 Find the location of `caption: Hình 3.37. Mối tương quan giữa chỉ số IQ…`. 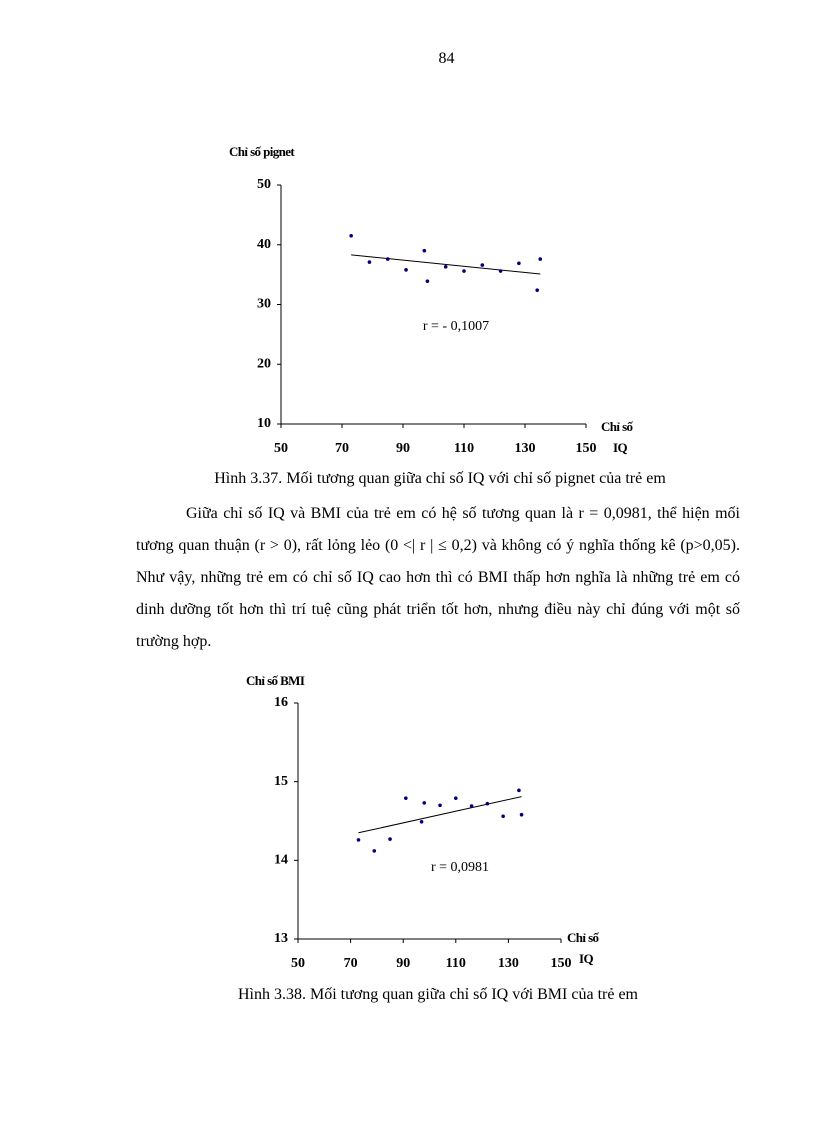

caption: Hình 3.37. Mối tương quan giữa chỉ số IQ… is located at coordinates (440, 478).